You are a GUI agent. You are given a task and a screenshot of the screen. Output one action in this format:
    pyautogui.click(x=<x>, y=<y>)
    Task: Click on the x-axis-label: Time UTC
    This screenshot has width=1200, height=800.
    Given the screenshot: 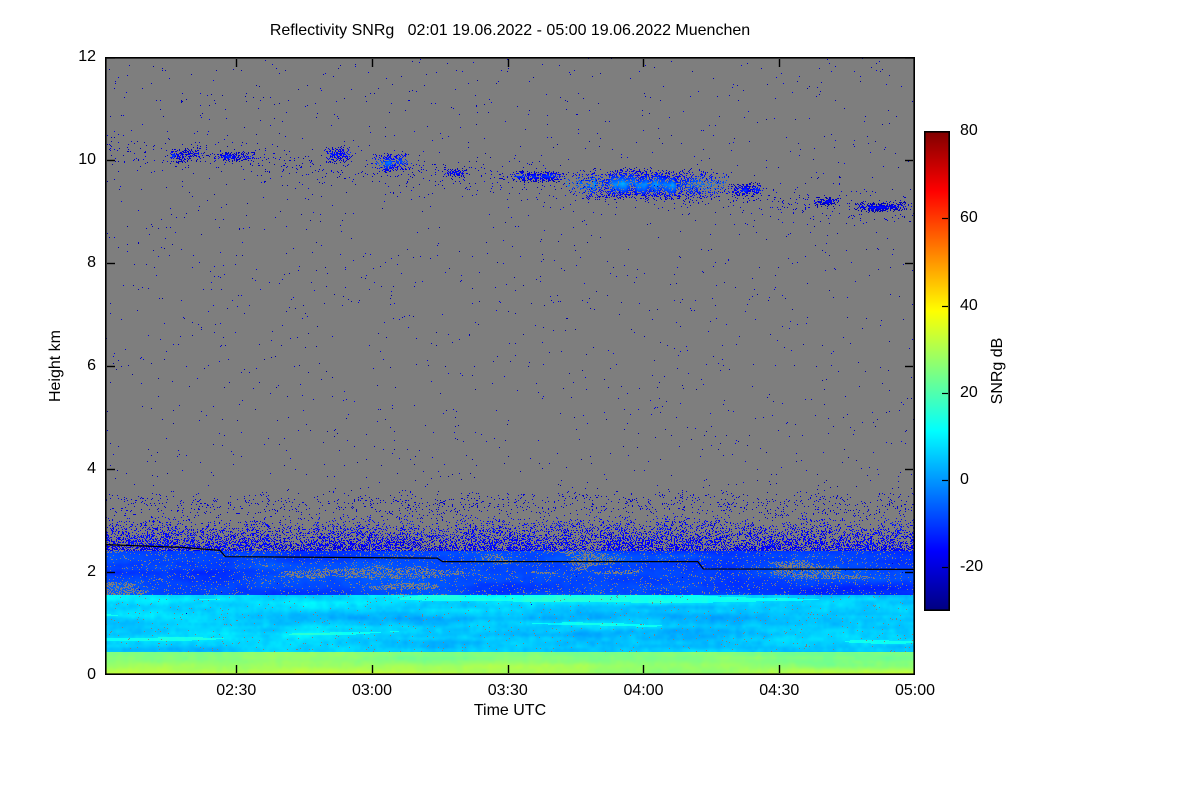 What is the action you would take?
    pyautogui.click(x=510, y=710)
    